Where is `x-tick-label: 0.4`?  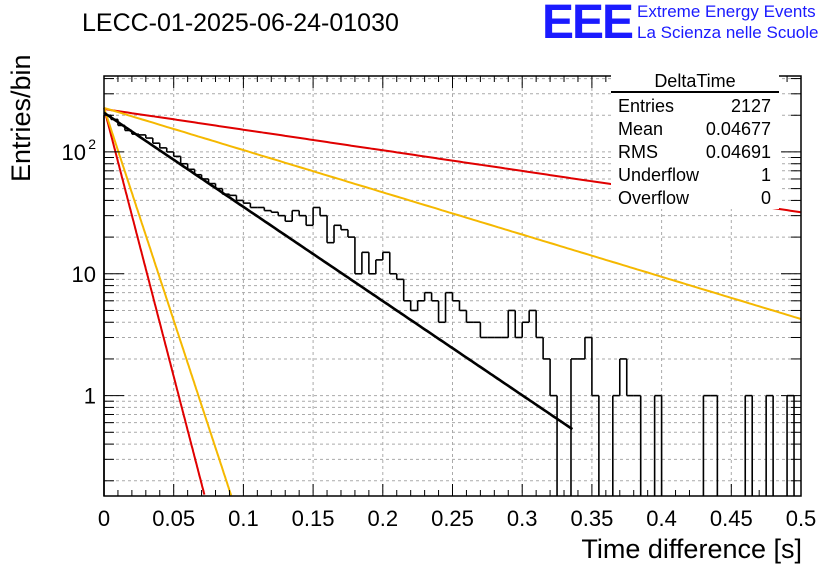 x-tick-label: 0.4 is located at coordinates (661, 518).